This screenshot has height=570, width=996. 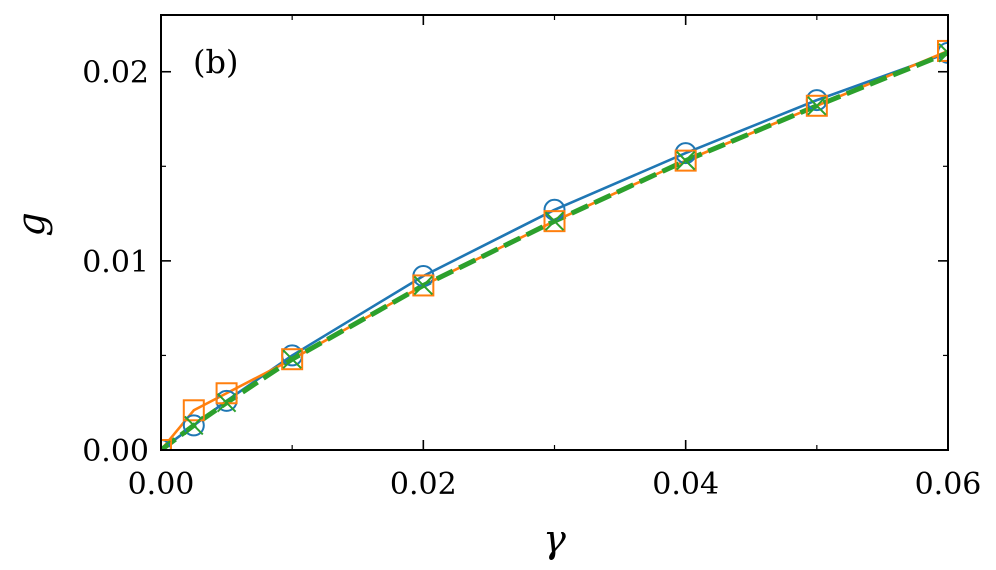 What do you see at coordinates (215, 62) in the screenshot?
I see `panel-label: (b)` at bounding box center [215, 62].